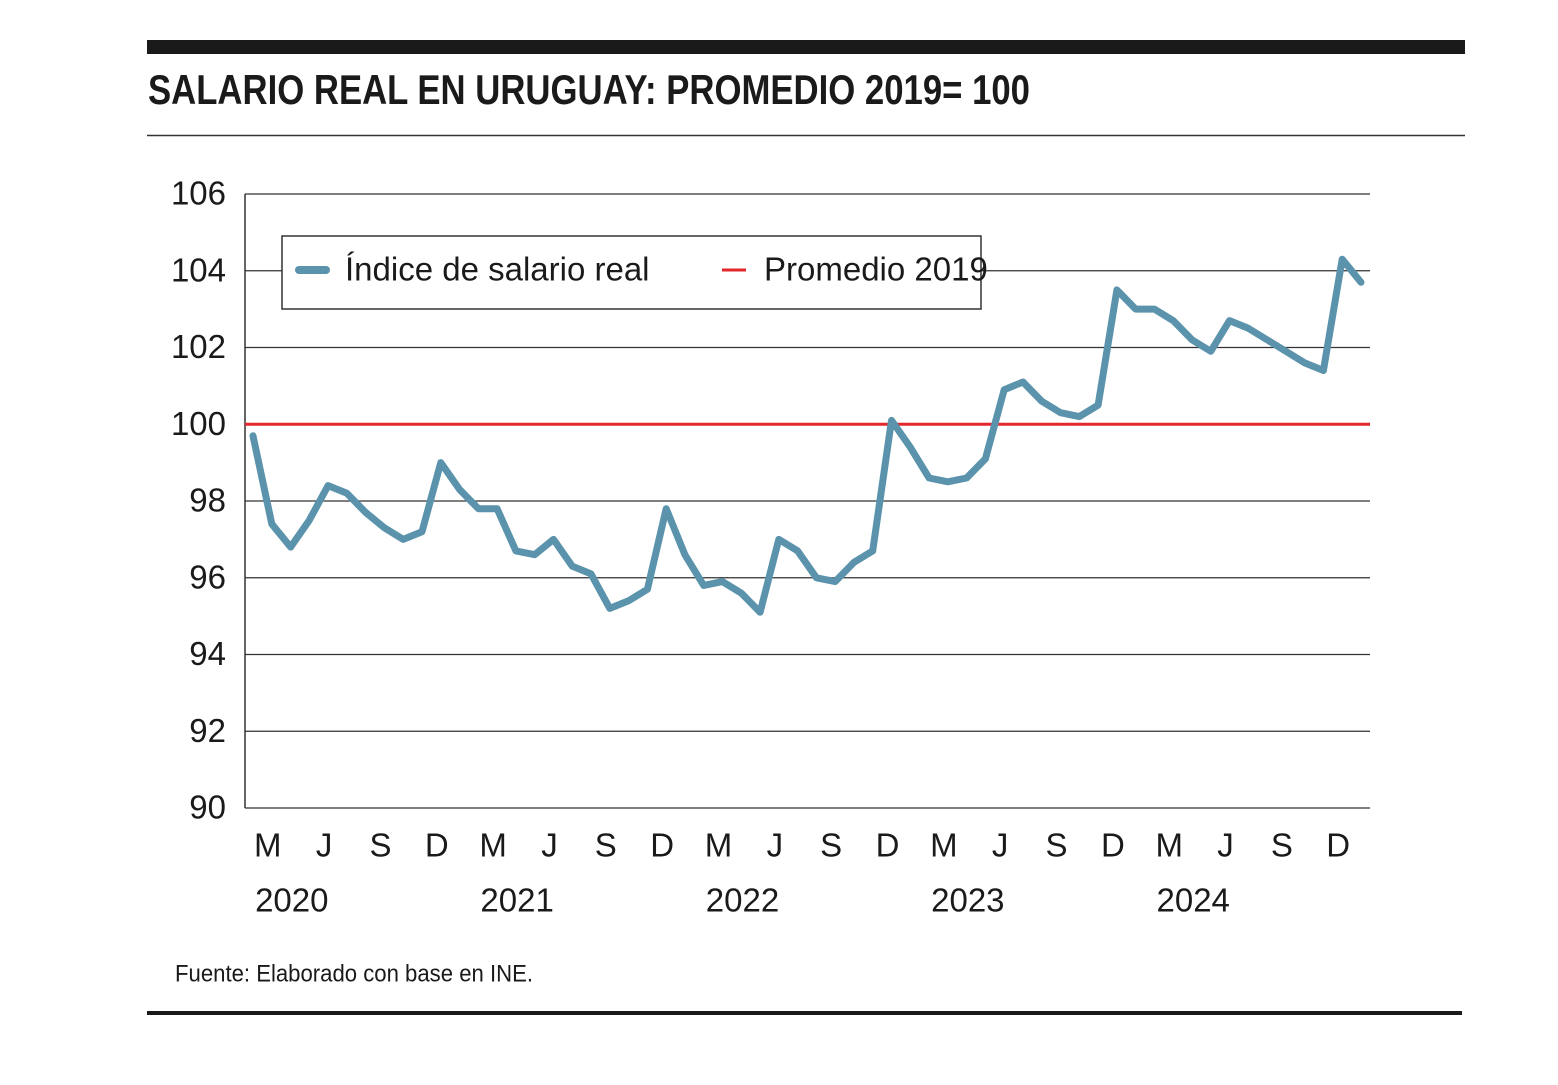 Image resolution: width=1558 pixels, height=1085 pixels. I want to click on y-tick-label: 104, so click(198, 269).